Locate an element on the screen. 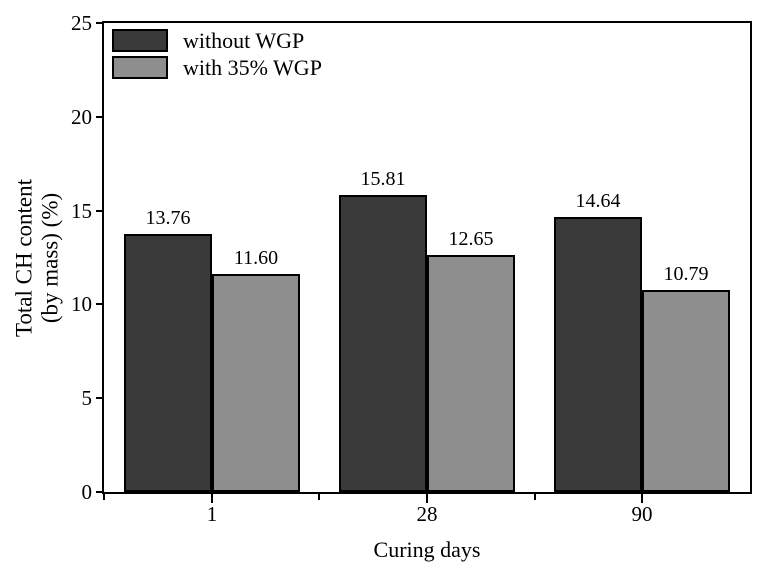 The image size is (768, 577). x-axis-tick-label: 90 is located at coordinates (642, 514).